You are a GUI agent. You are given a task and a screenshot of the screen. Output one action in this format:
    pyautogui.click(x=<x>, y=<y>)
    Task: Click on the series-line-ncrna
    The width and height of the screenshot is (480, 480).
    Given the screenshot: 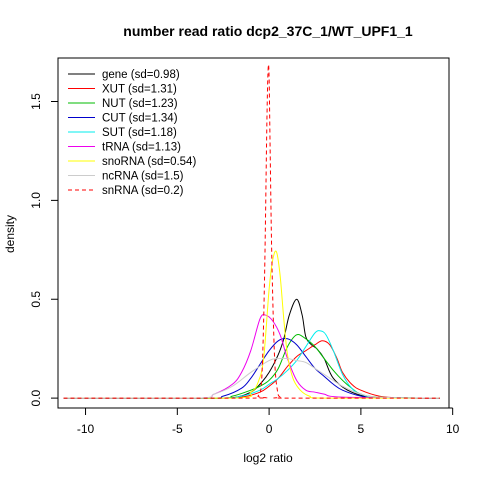 What is the action you would take?
    pyautogui.click(x=251, y=378)
    